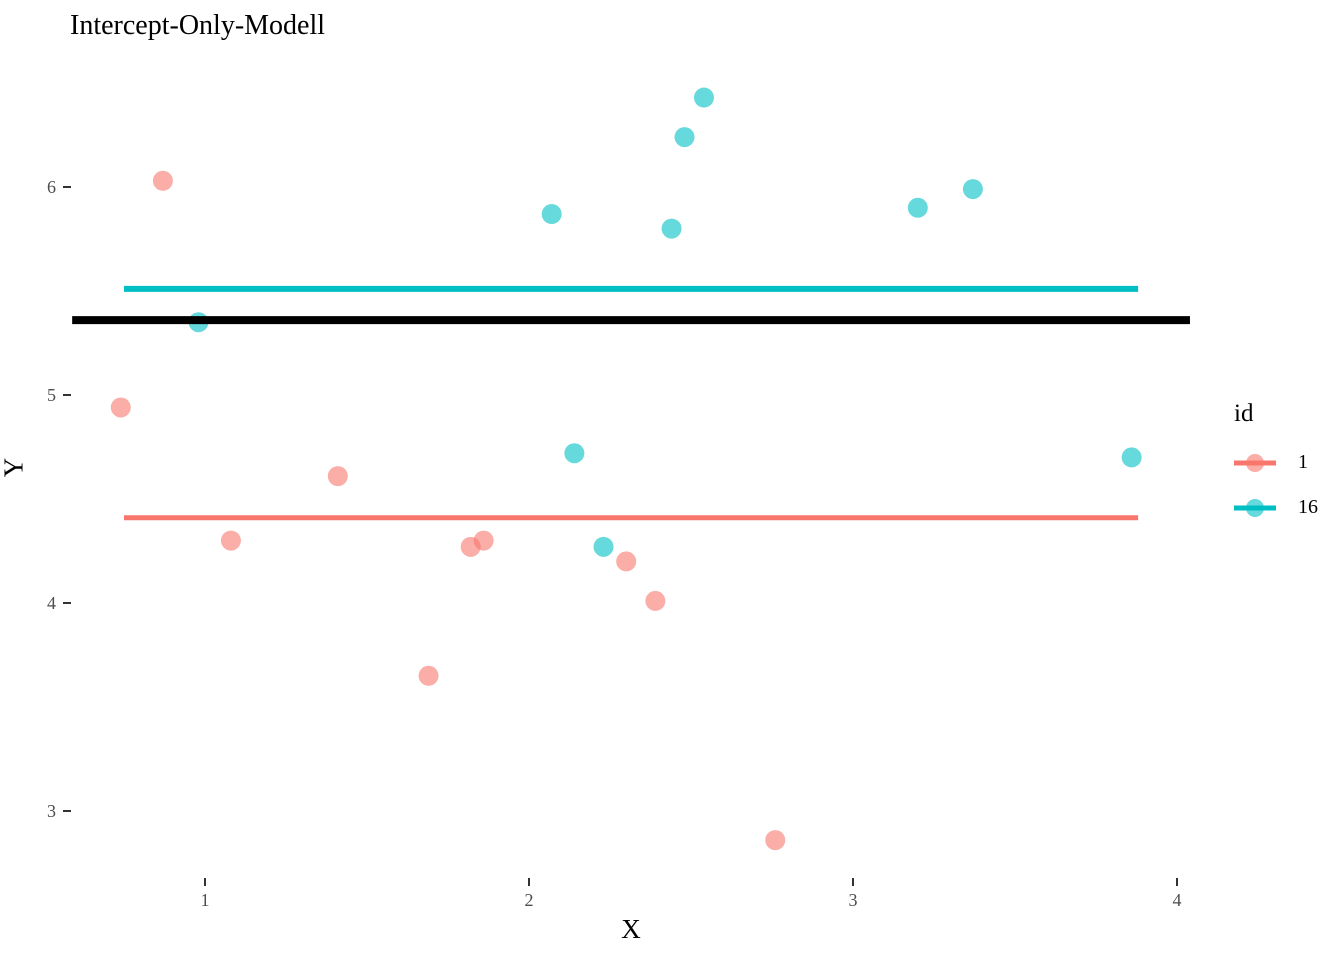  I want to click on y-axis-title: Y, so click(14, 467).